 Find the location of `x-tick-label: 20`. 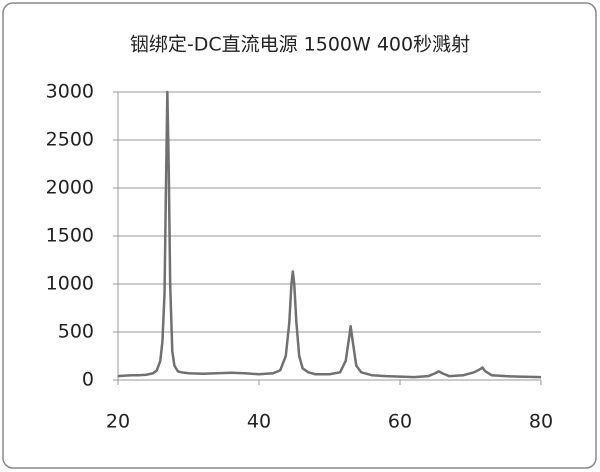

x-tick-label: 20 is located at coordinates (118, 422).